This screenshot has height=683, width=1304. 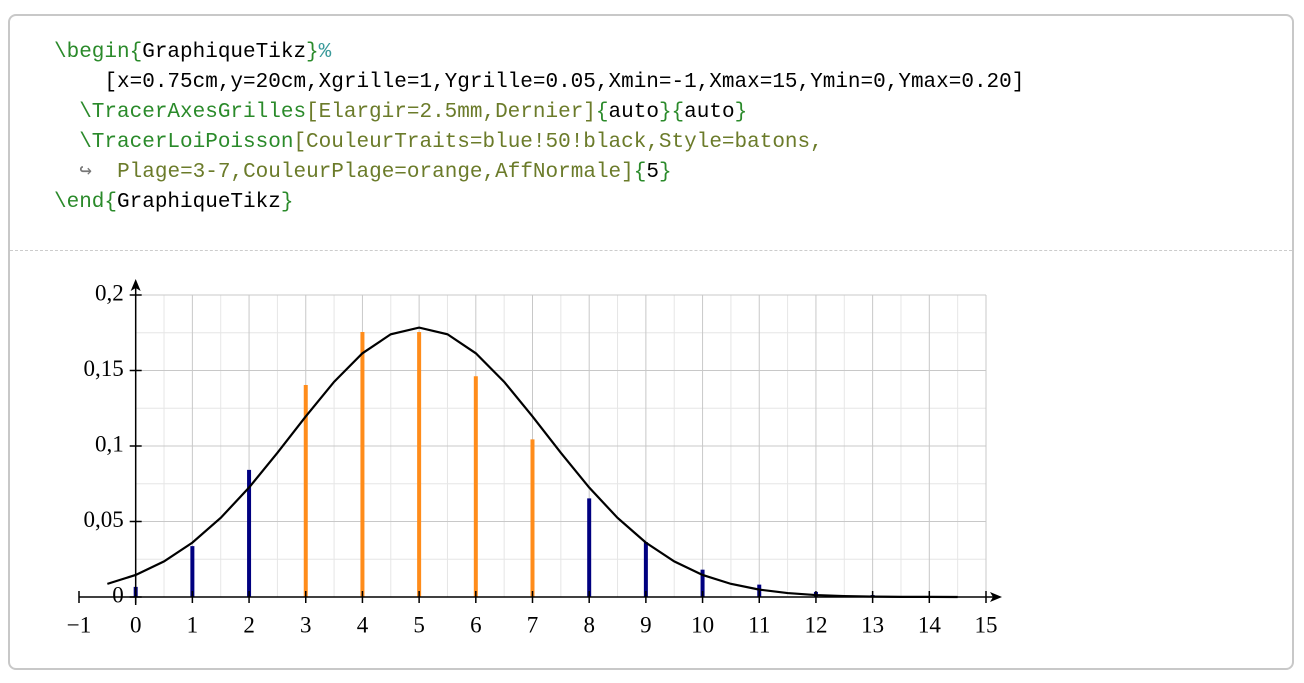 I want to click on x-tick-label: 11, so click(x=759, y=624).